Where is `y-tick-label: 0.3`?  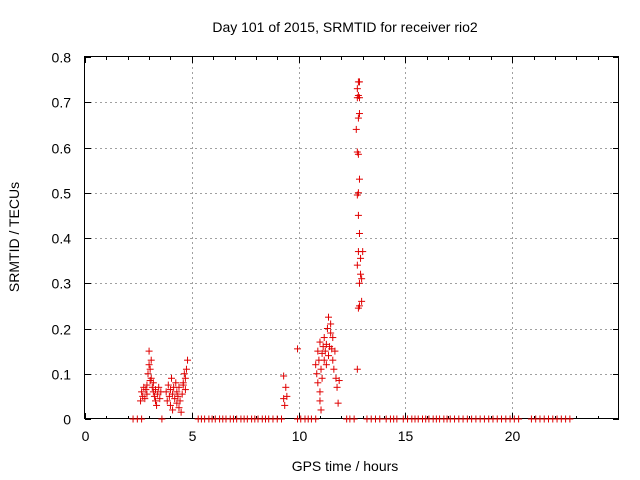 y-tick-label: 0.3 is located at coordinates (62, 284).